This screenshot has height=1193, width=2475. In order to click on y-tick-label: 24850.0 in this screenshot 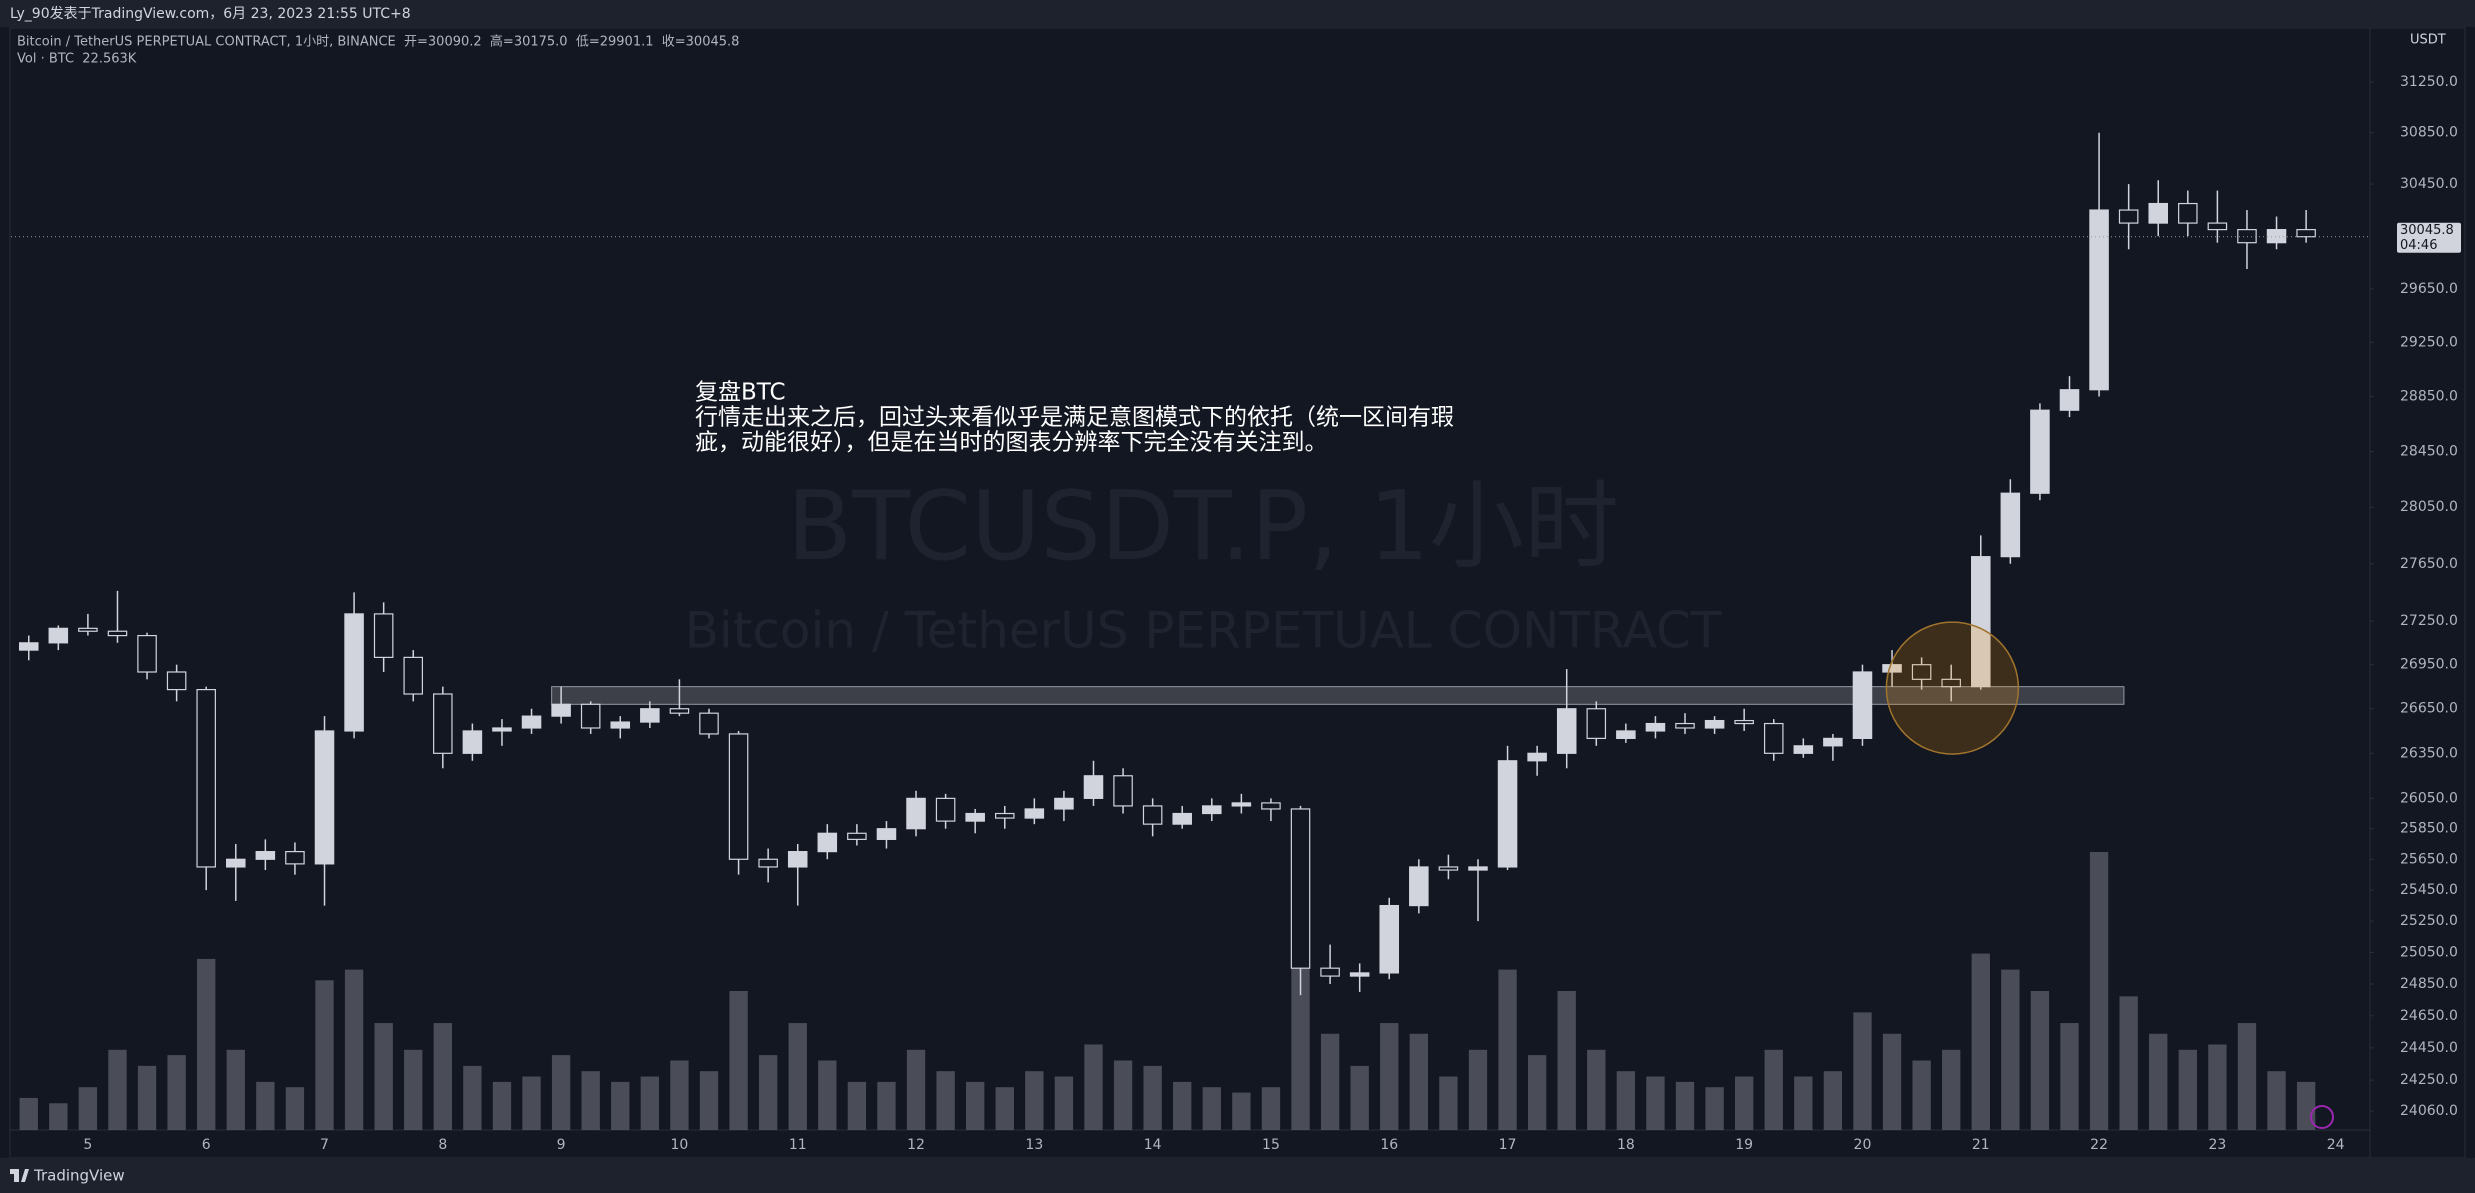, I will do `click(2429, 984)`.